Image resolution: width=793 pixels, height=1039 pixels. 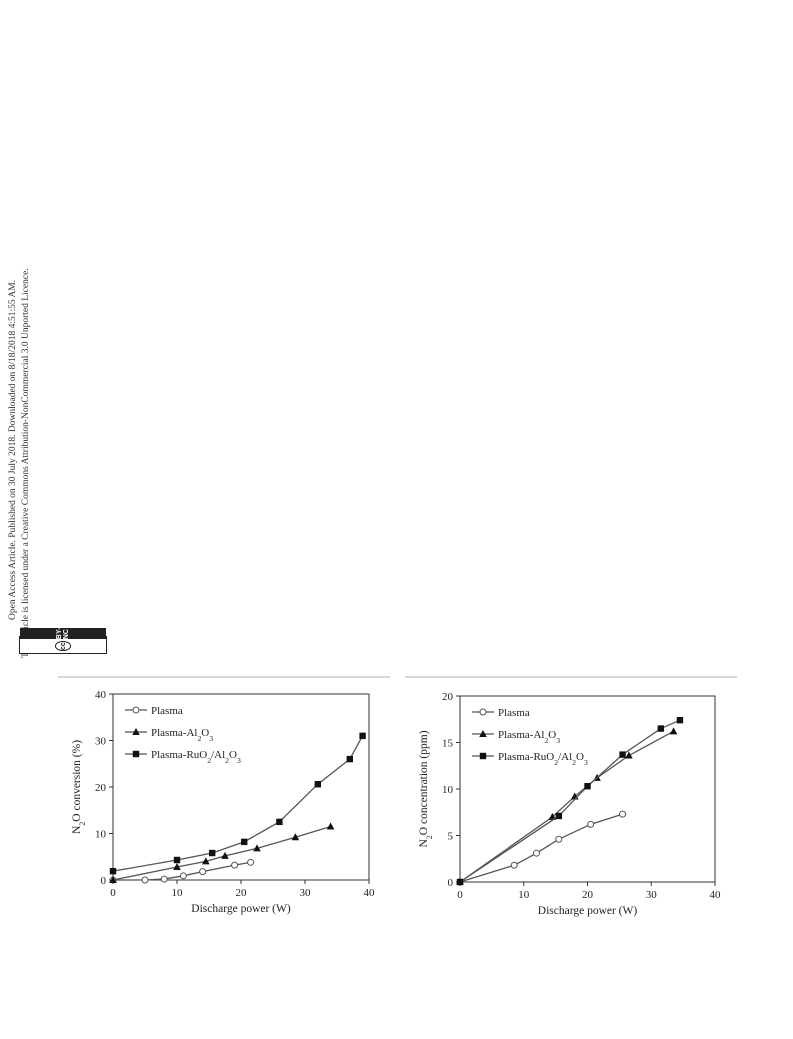 I want to click on left-y-axis-label: N2O conversion (%), so click(x=79, y=787).